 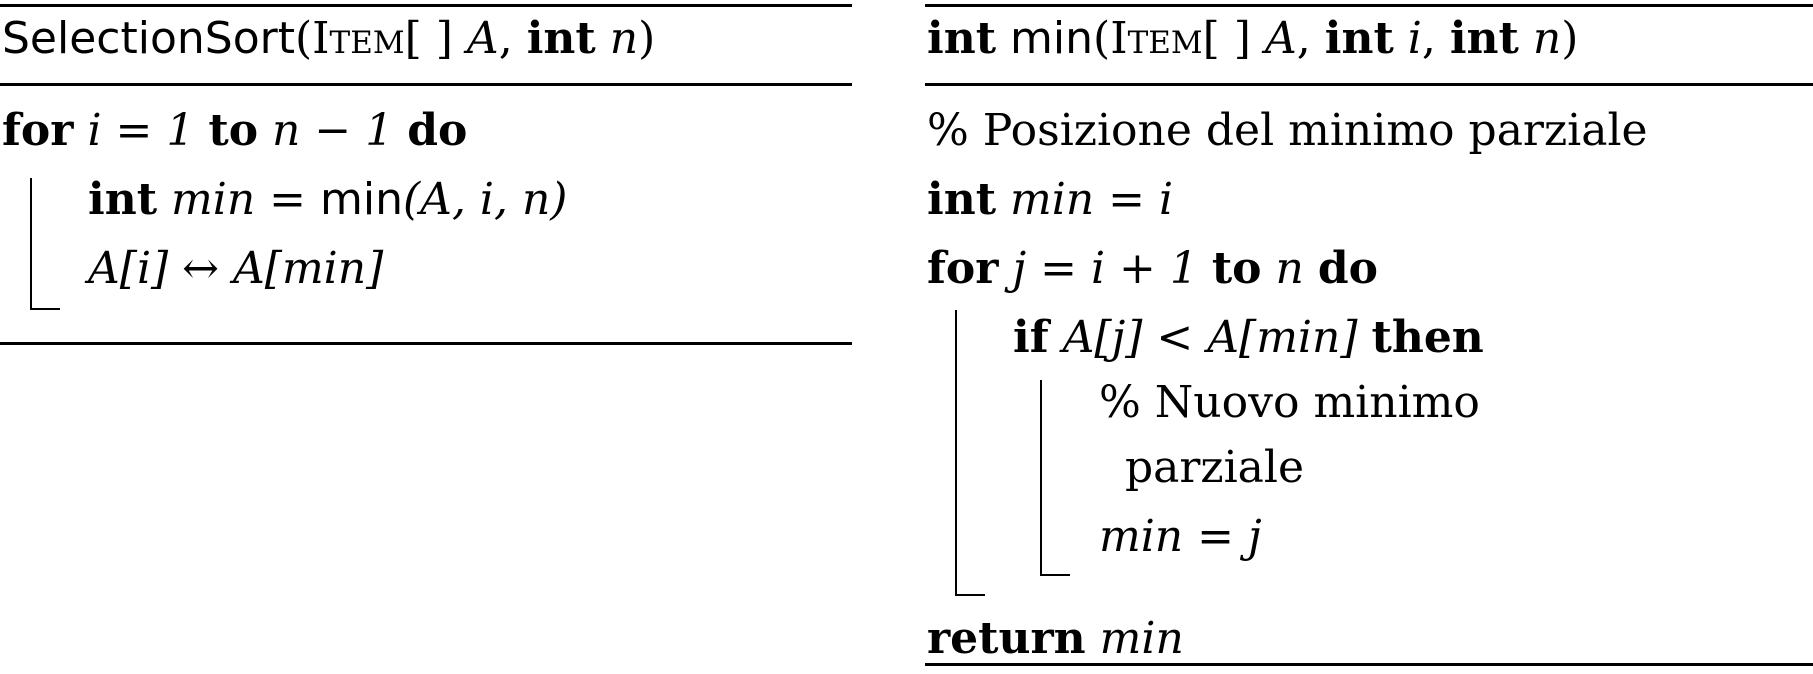 I want to click on if-block-bar, so click(x=1041, y=478).